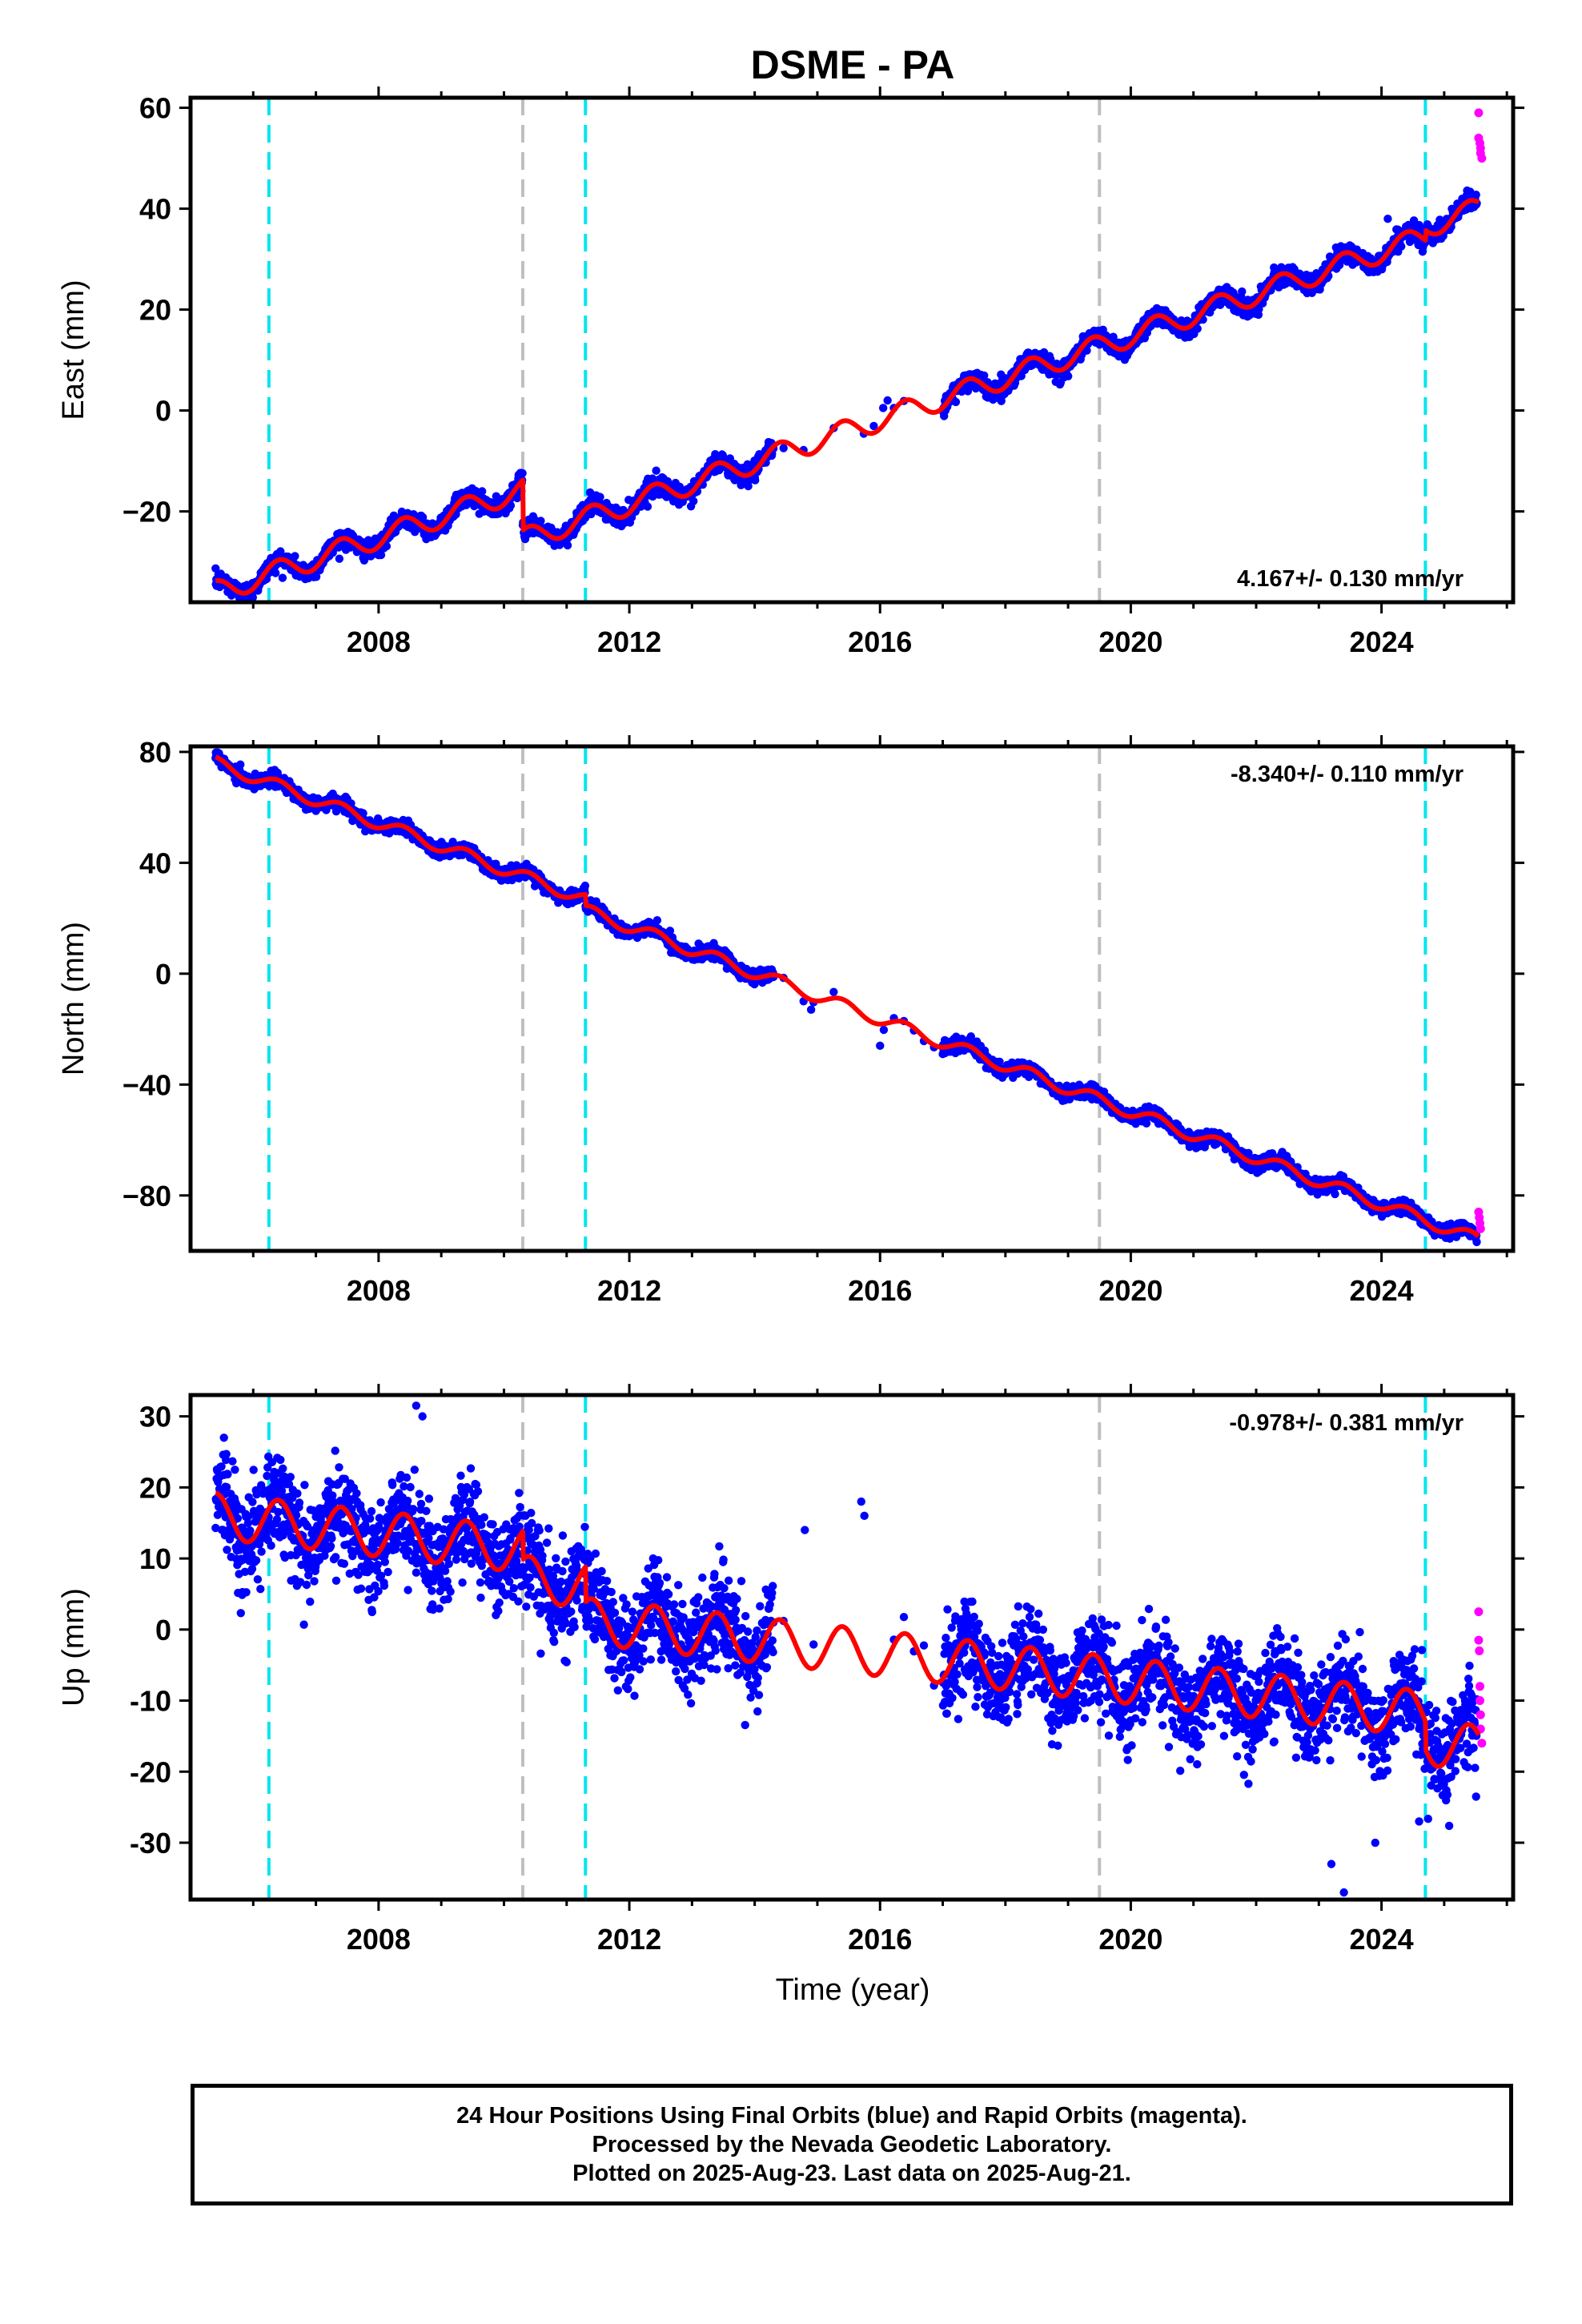 The width and height of the screenshot is (1582, 2324). I want to click on y-tick-label: −20, so click(146, 512).